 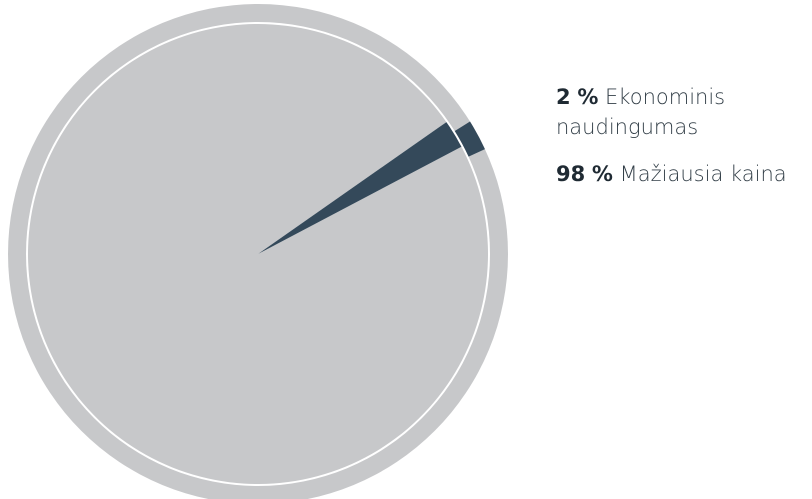 I want to click on pie-ring-accent-ekonominis-naudingumas, so click(x=469, y=139).